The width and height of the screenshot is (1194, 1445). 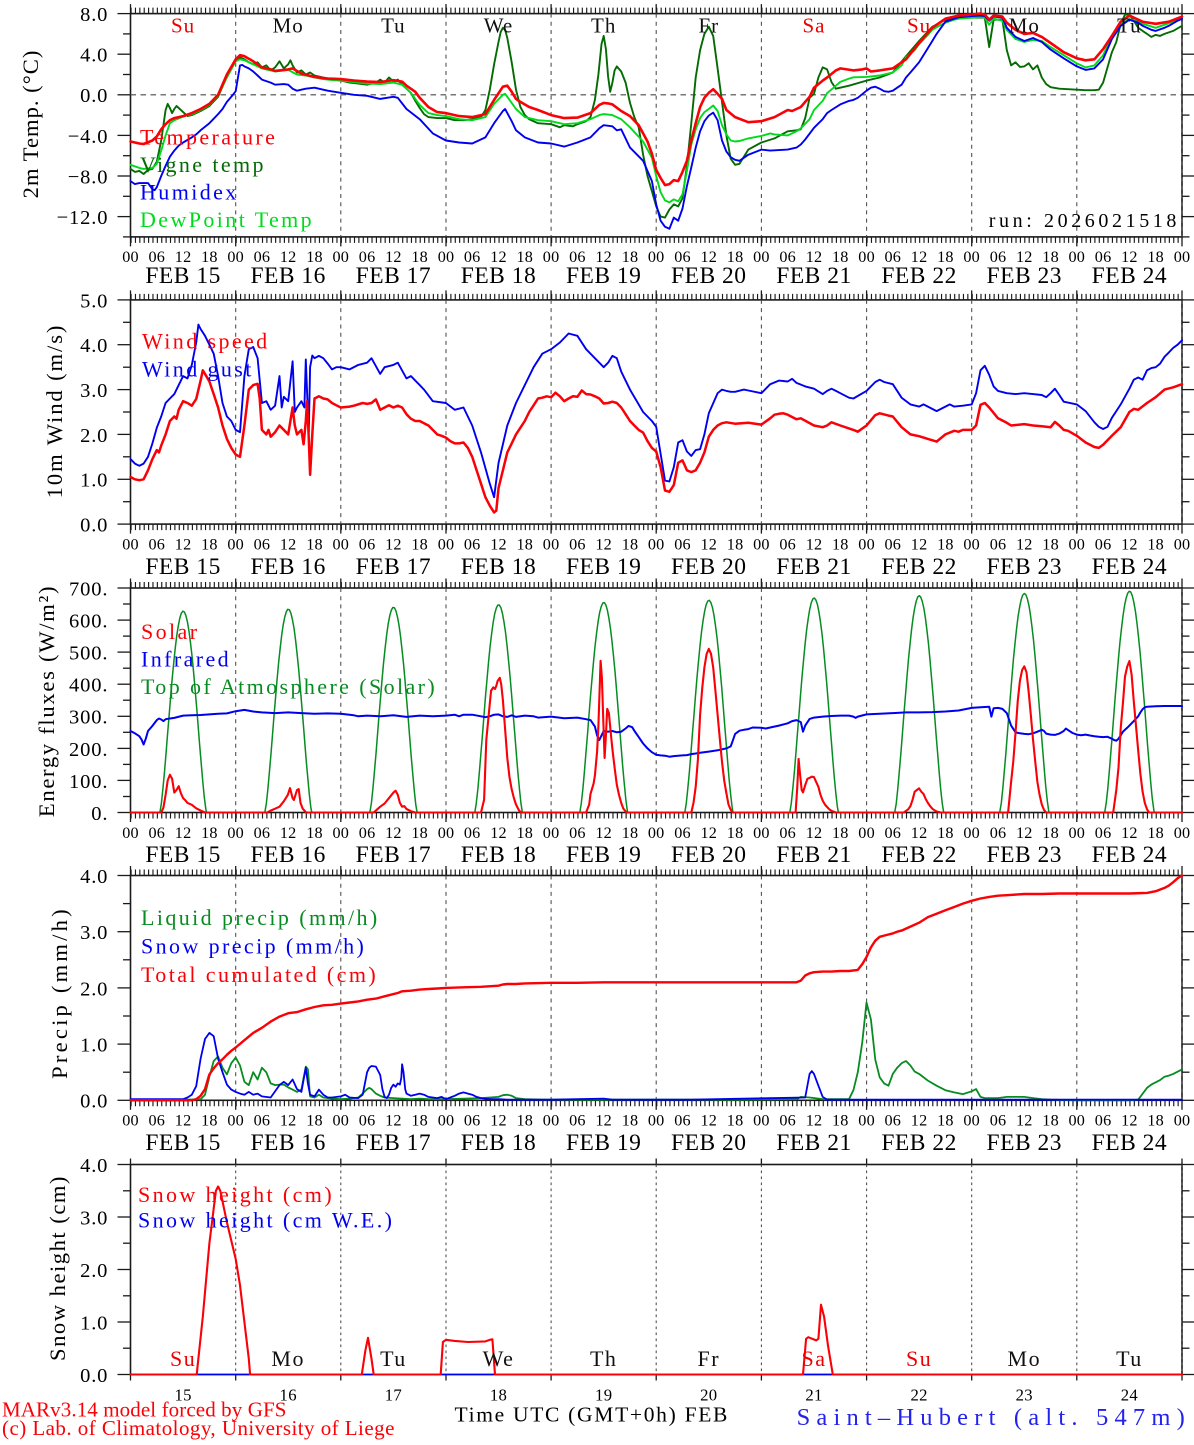 What do you see at coordinates (253, 946) in the screenshot?
I see `svg-text: Snow precip (mm/h)` at bounding box center [253, 946].